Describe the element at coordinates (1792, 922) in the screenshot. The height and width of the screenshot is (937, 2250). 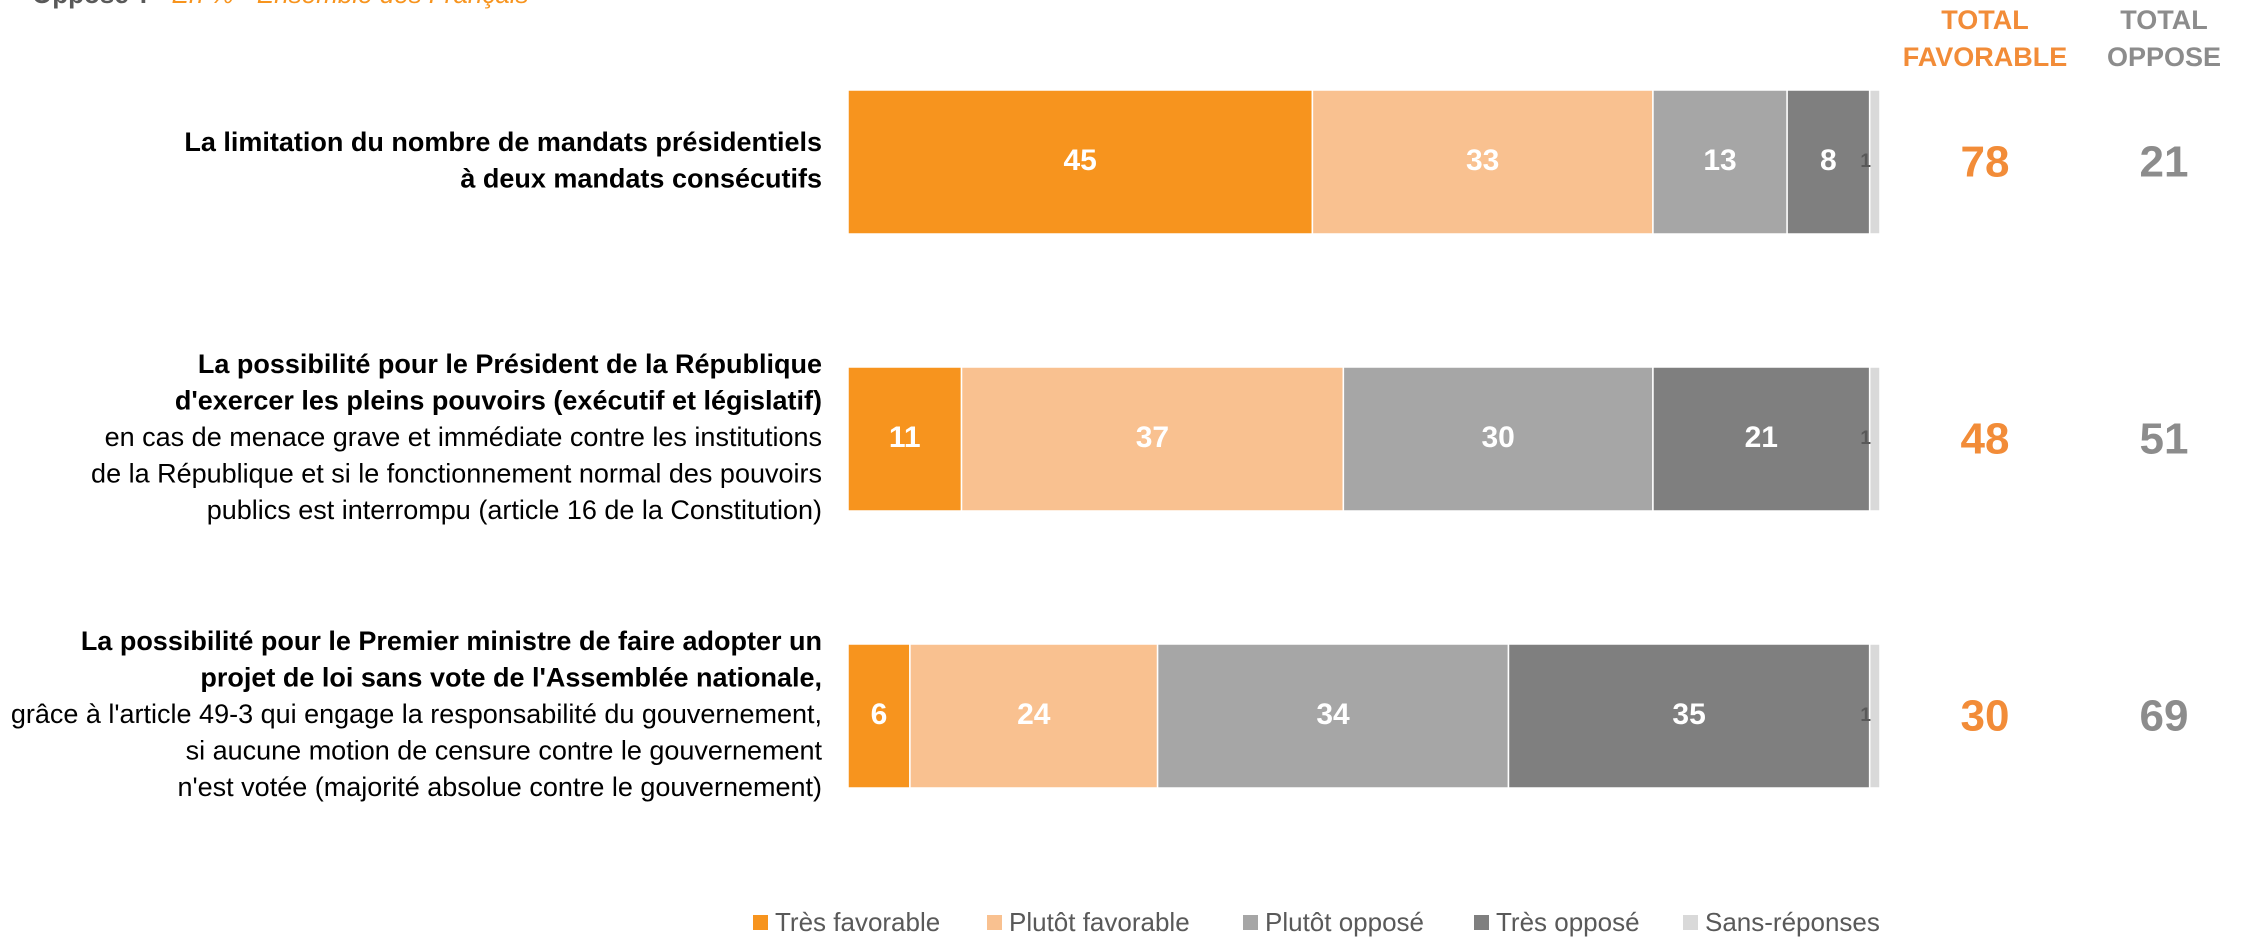
I see `legend-label: Sans-réponses` at that location.